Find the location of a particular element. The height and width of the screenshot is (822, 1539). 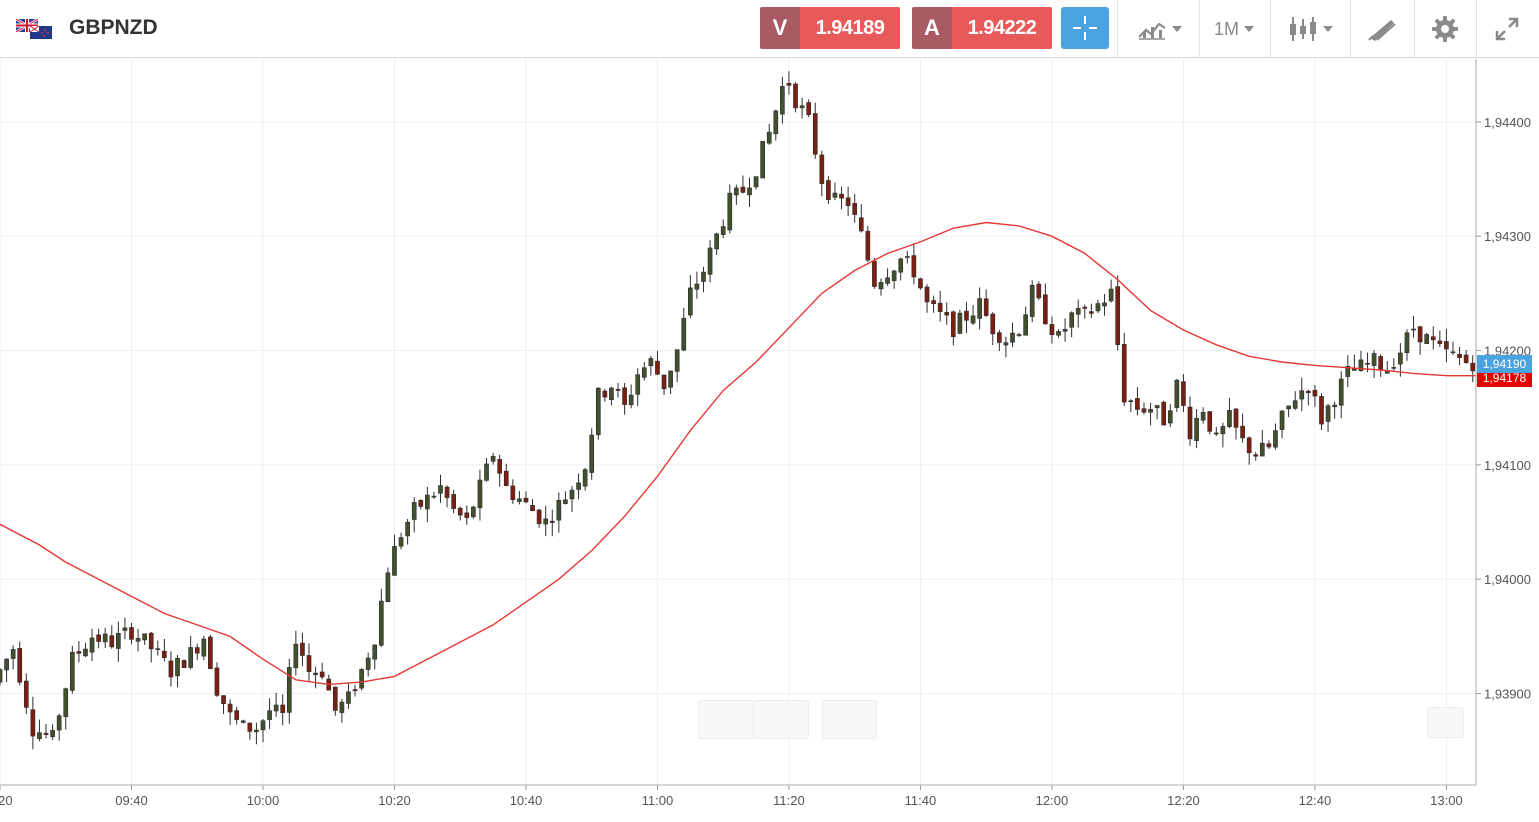

chevron-down-icon is located at coordinates (1176, 29).